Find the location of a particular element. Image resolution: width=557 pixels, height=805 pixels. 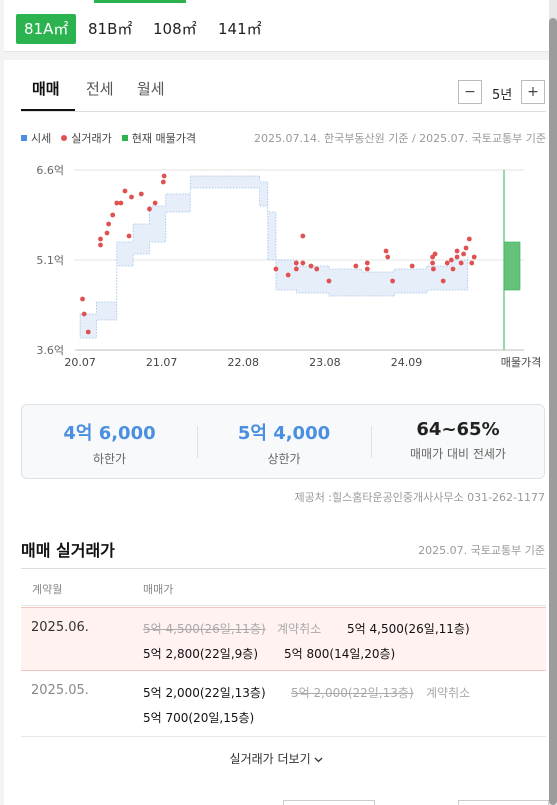

deal-price: 5억 2,800(22일,9층) is located at coordinates (201, 654).